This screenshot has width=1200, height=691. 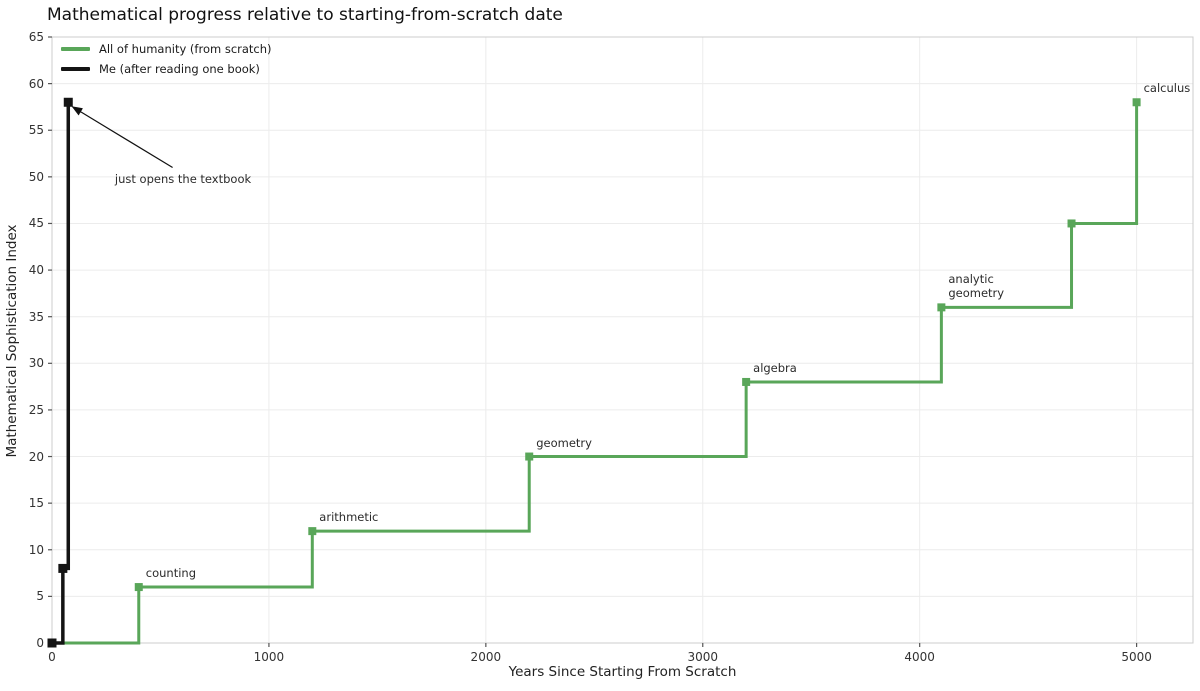 I want to click on milestone-label: algebra, so click(x=775, y=367).